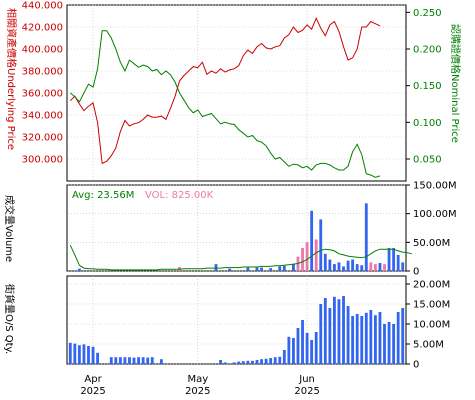 The image size is (475, 400). I want to click on nominal-tick-label: 0.100, so click(427, 123).